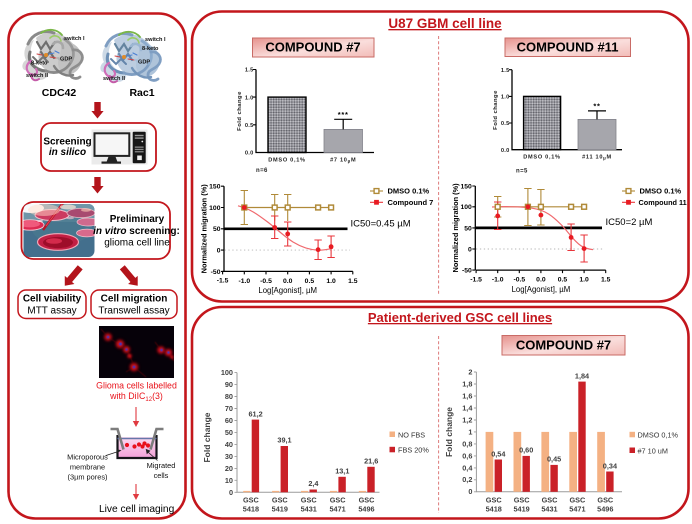 The height and width of the screenshot is (524, 692). What do you see at coordinates (342, 471) in the screenshot?
I see `svg-text: 13,1` at bounding box center [342, 471].